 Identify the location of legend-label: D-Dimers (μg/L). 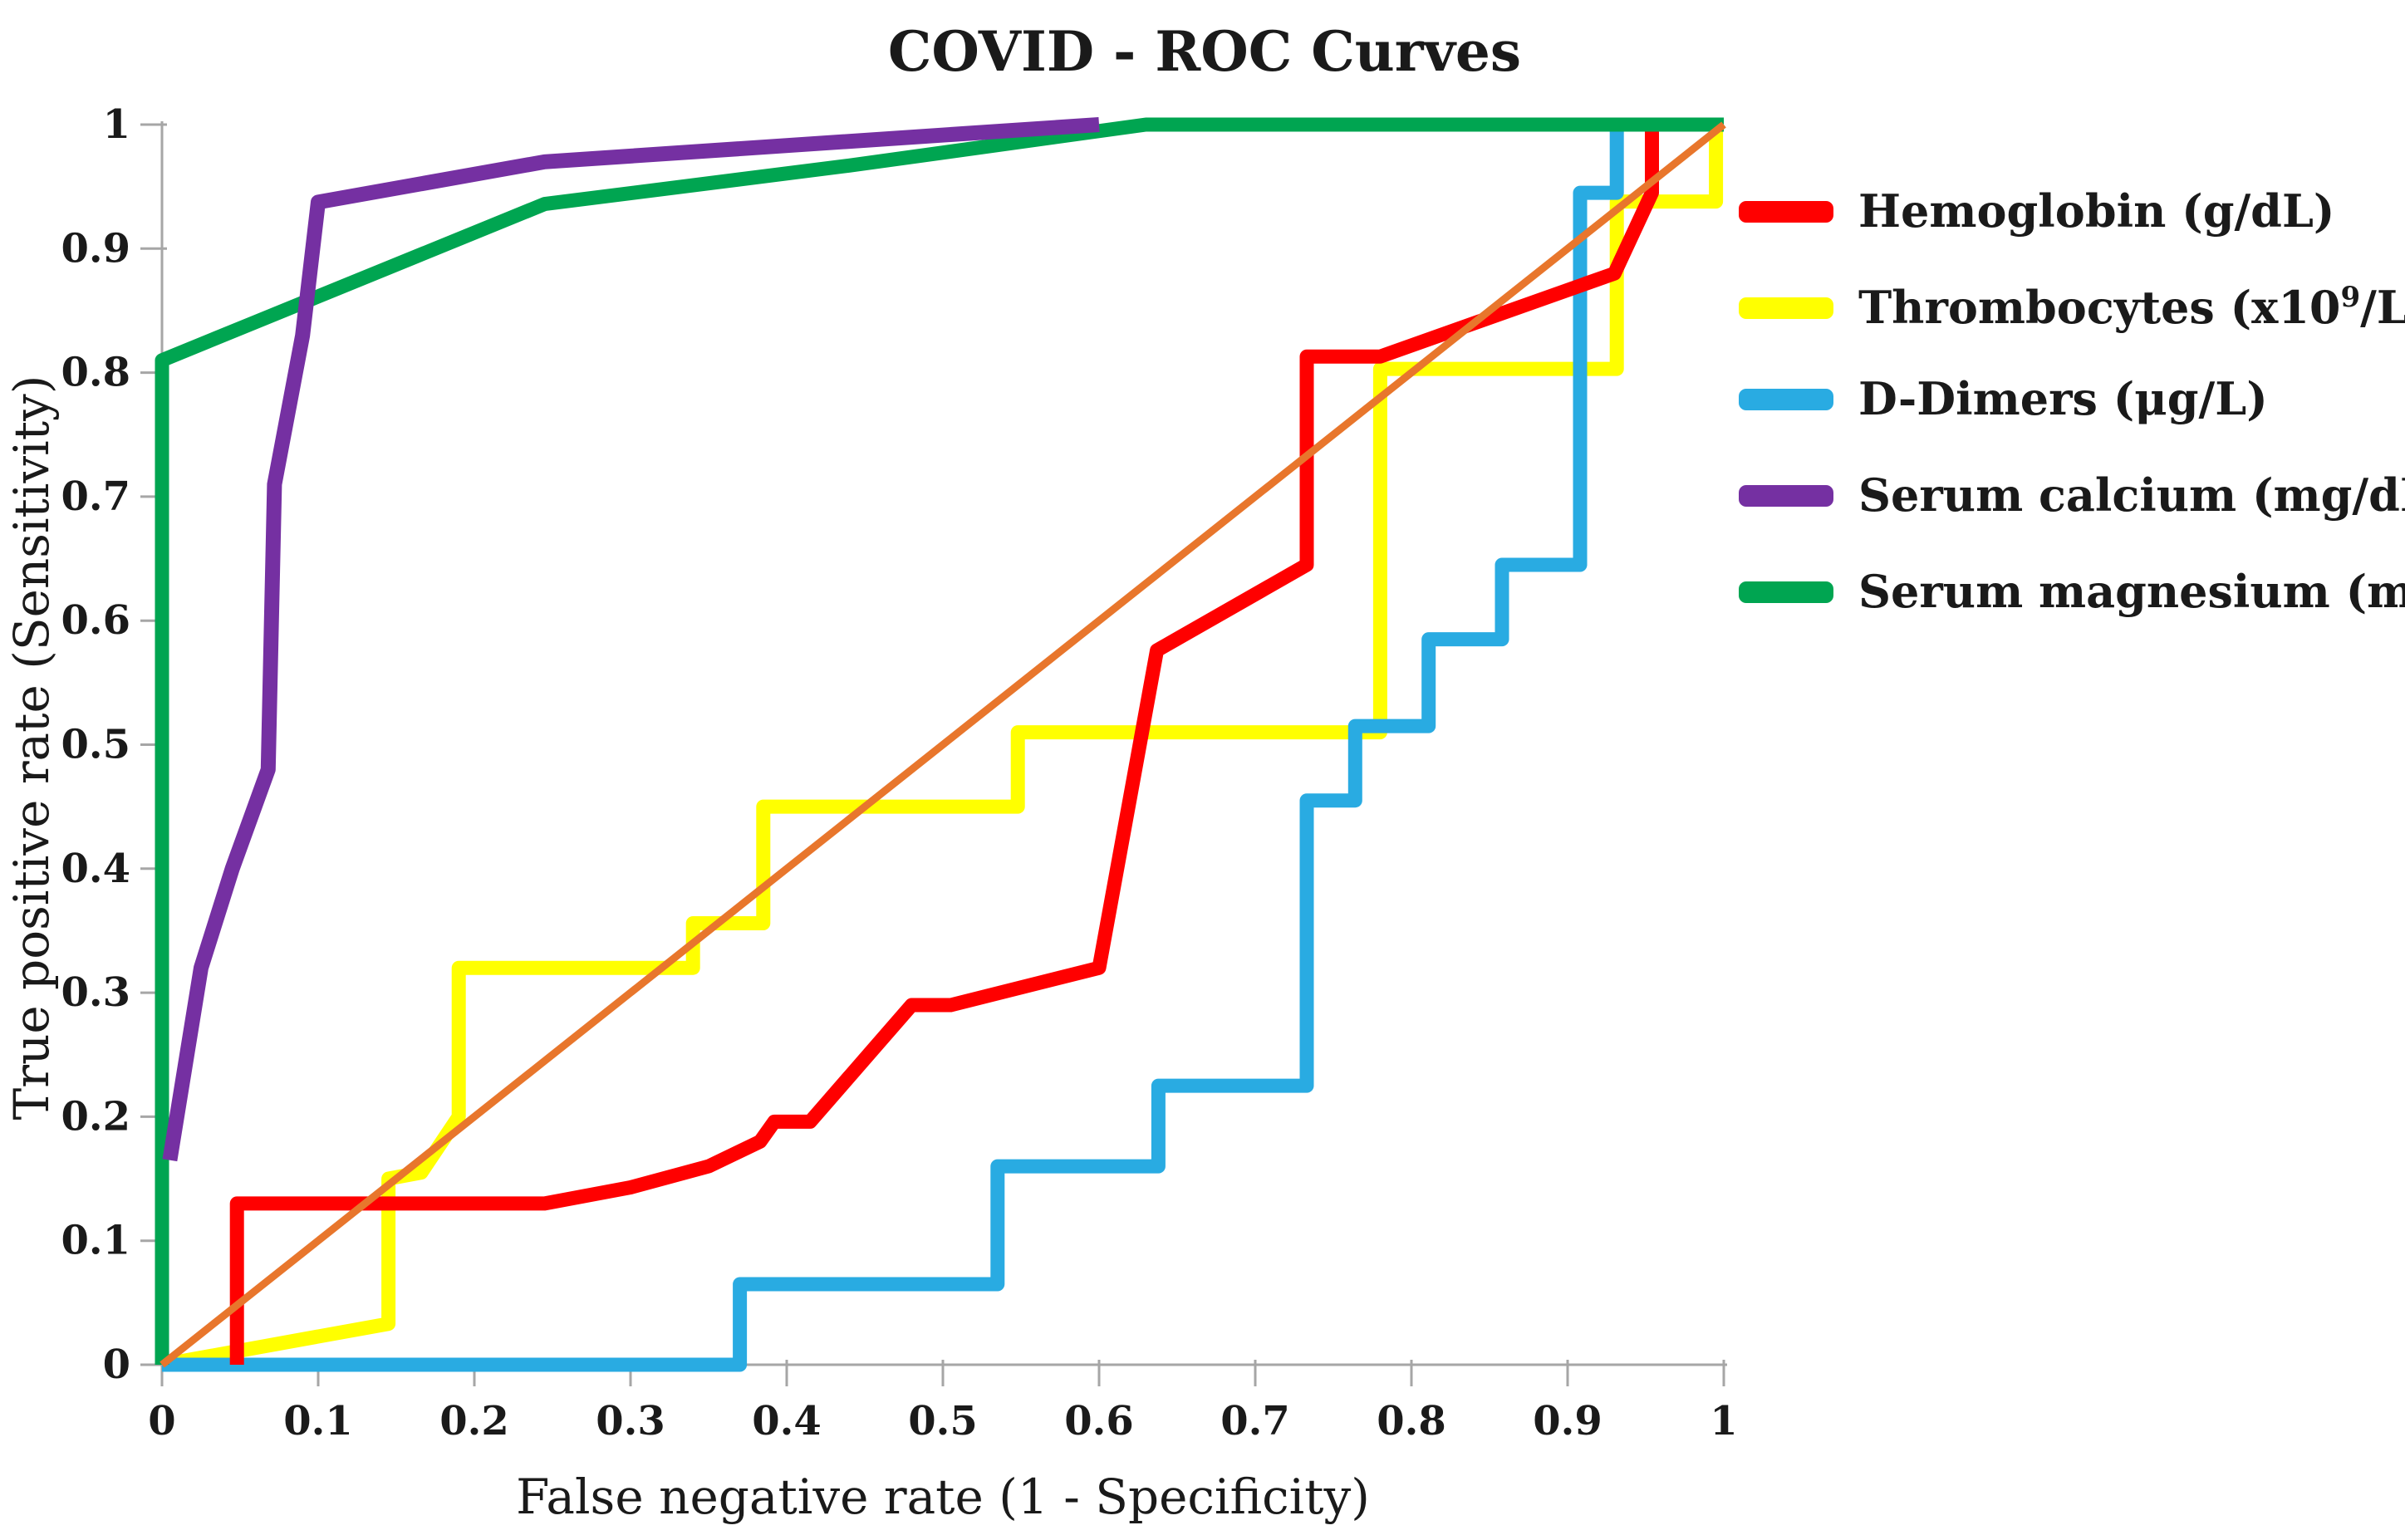
(2063, 398).